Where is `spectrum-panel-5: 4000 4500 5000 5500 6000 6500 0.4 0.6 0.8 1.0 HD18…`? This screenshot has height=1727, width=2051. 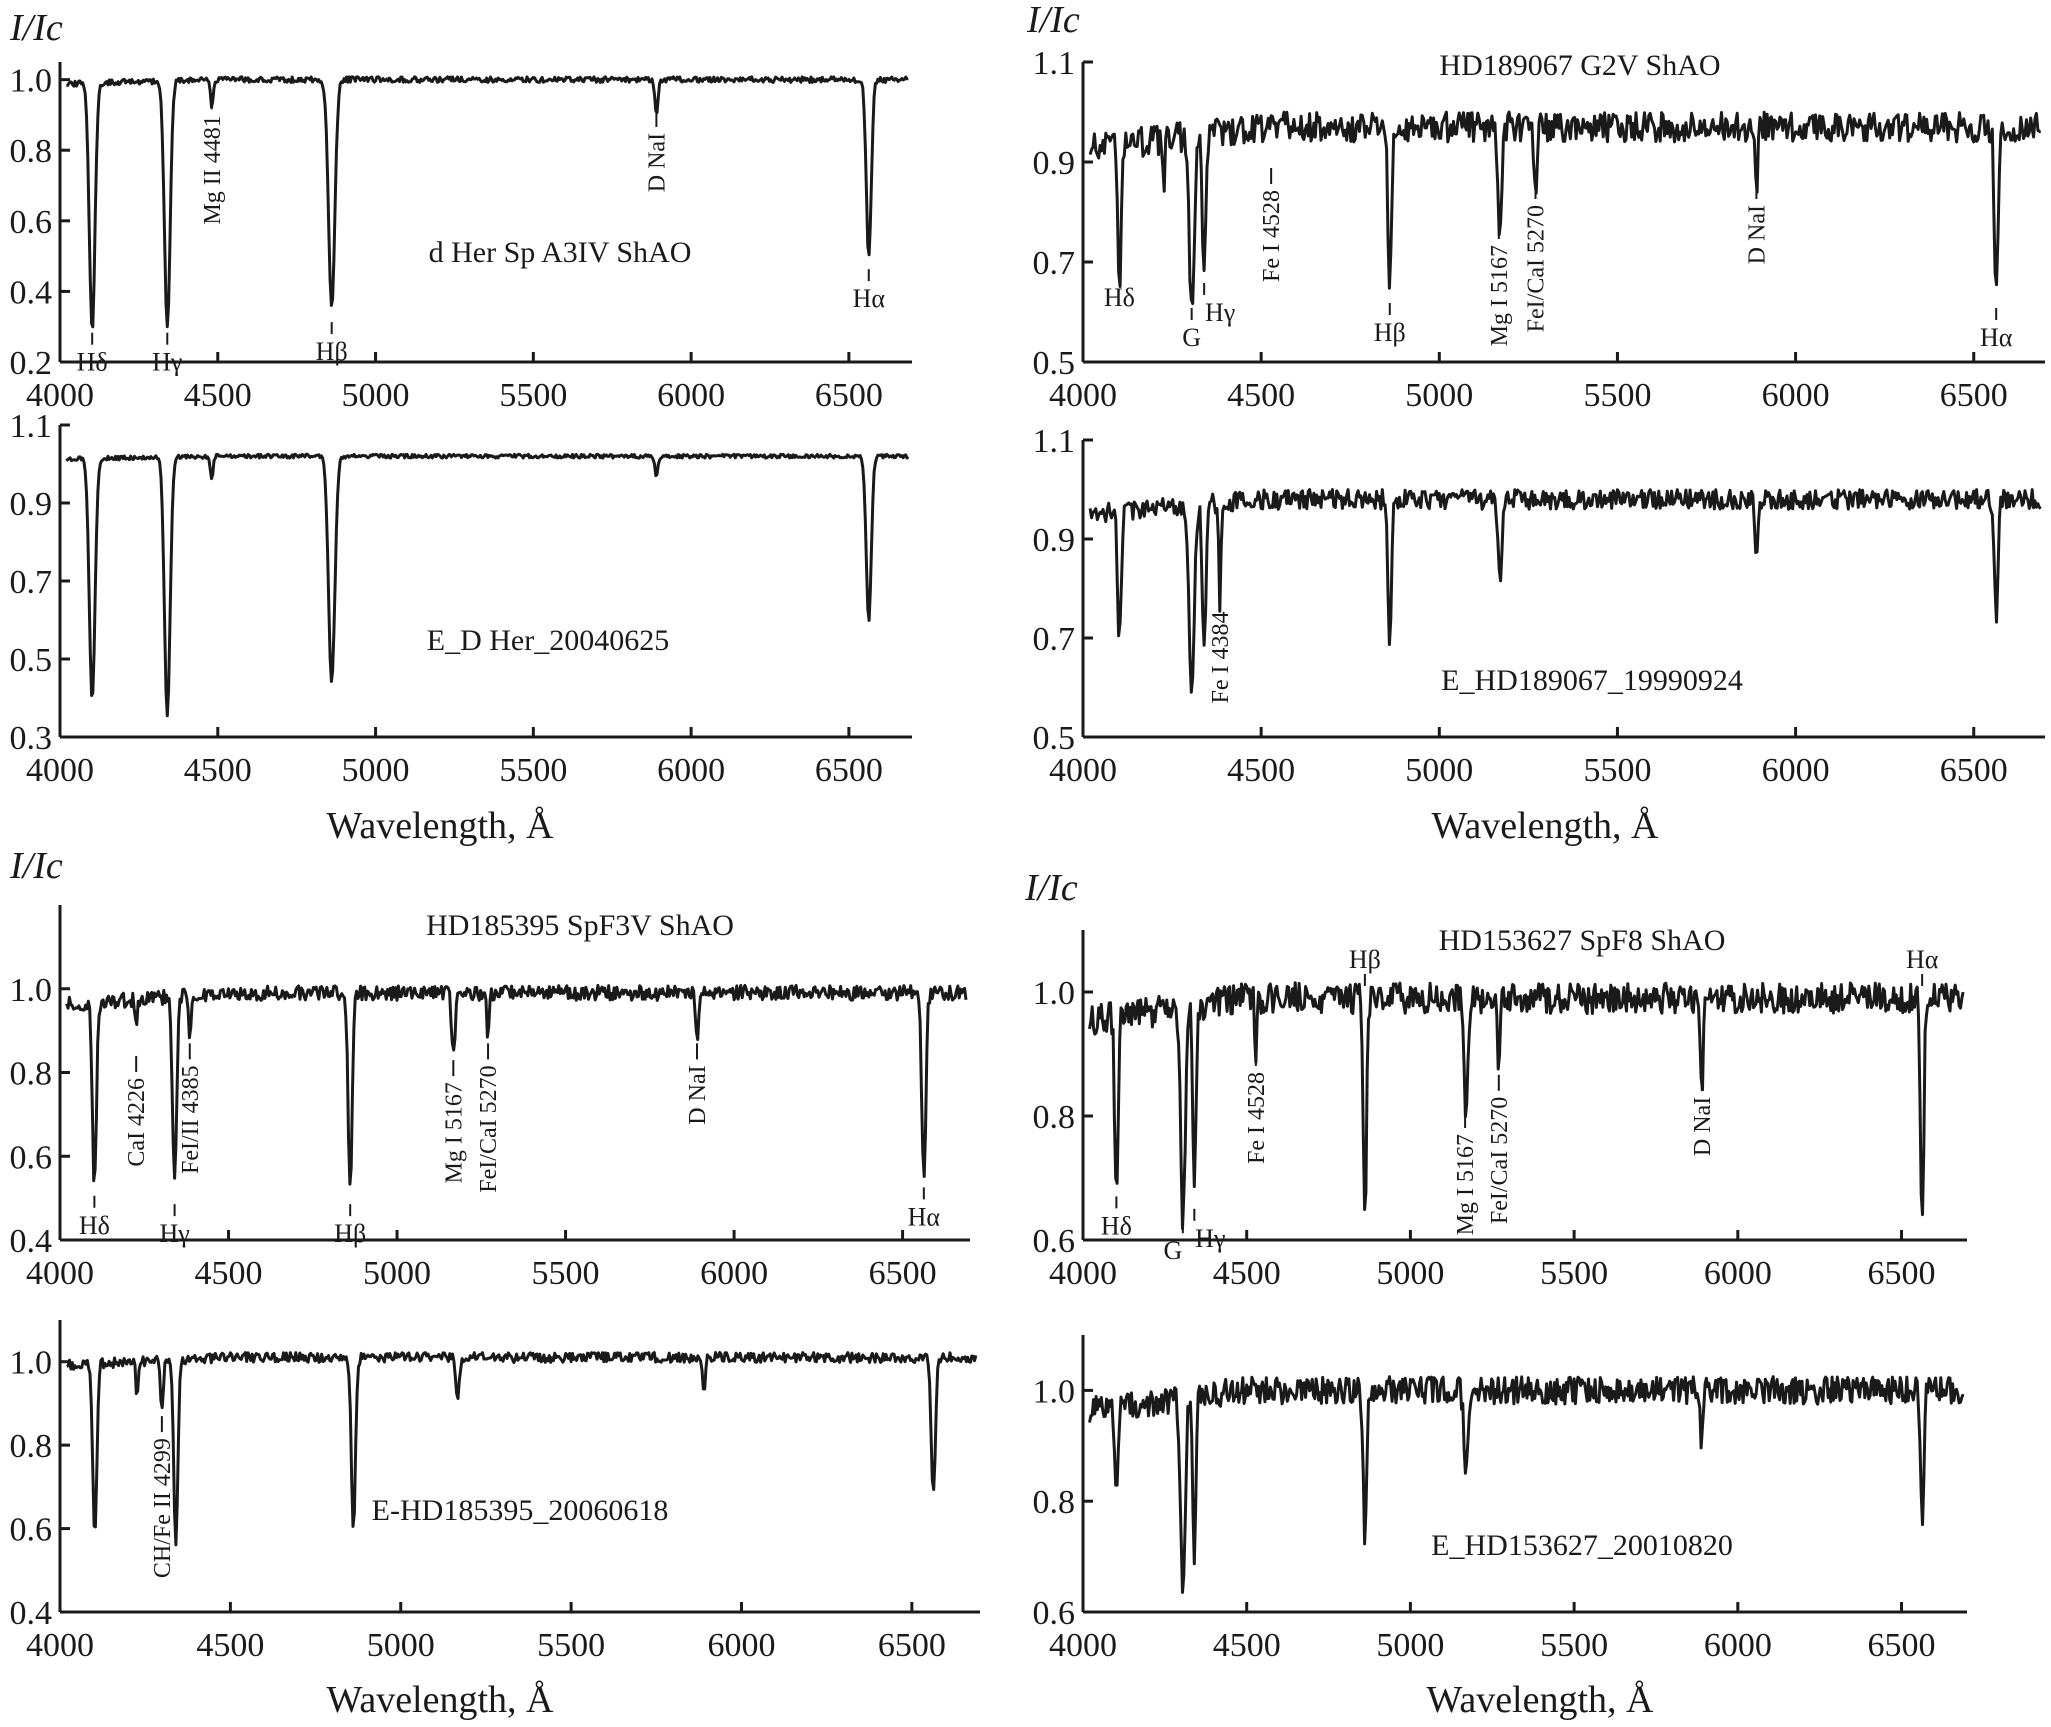
spectrum-panel-5: 4000 4500 5000 5500 6000 6500 0.4 0.6 0.8 1.0 HD18… is located at coordinates (489, 1068).